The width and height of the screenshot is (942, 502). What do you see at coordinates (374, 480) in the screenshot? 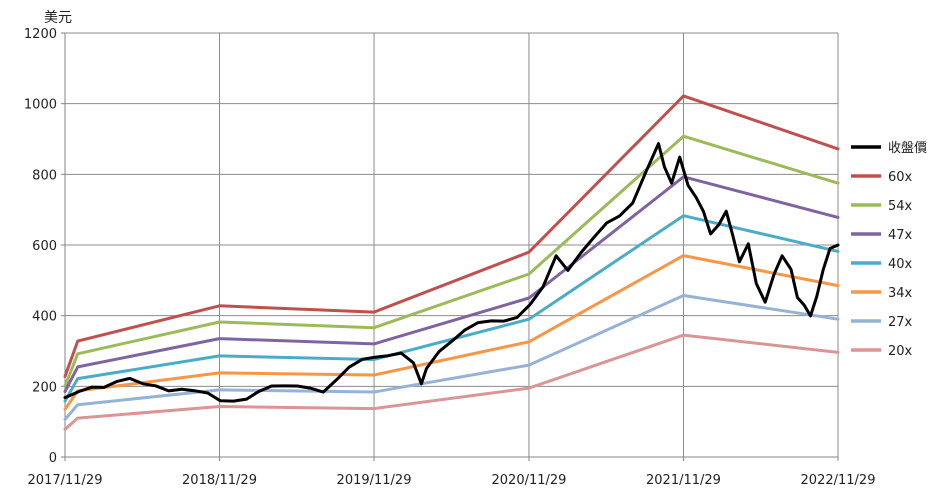
I see `x-tick-label: 2019/11/29` at bounding box center [374, 480].